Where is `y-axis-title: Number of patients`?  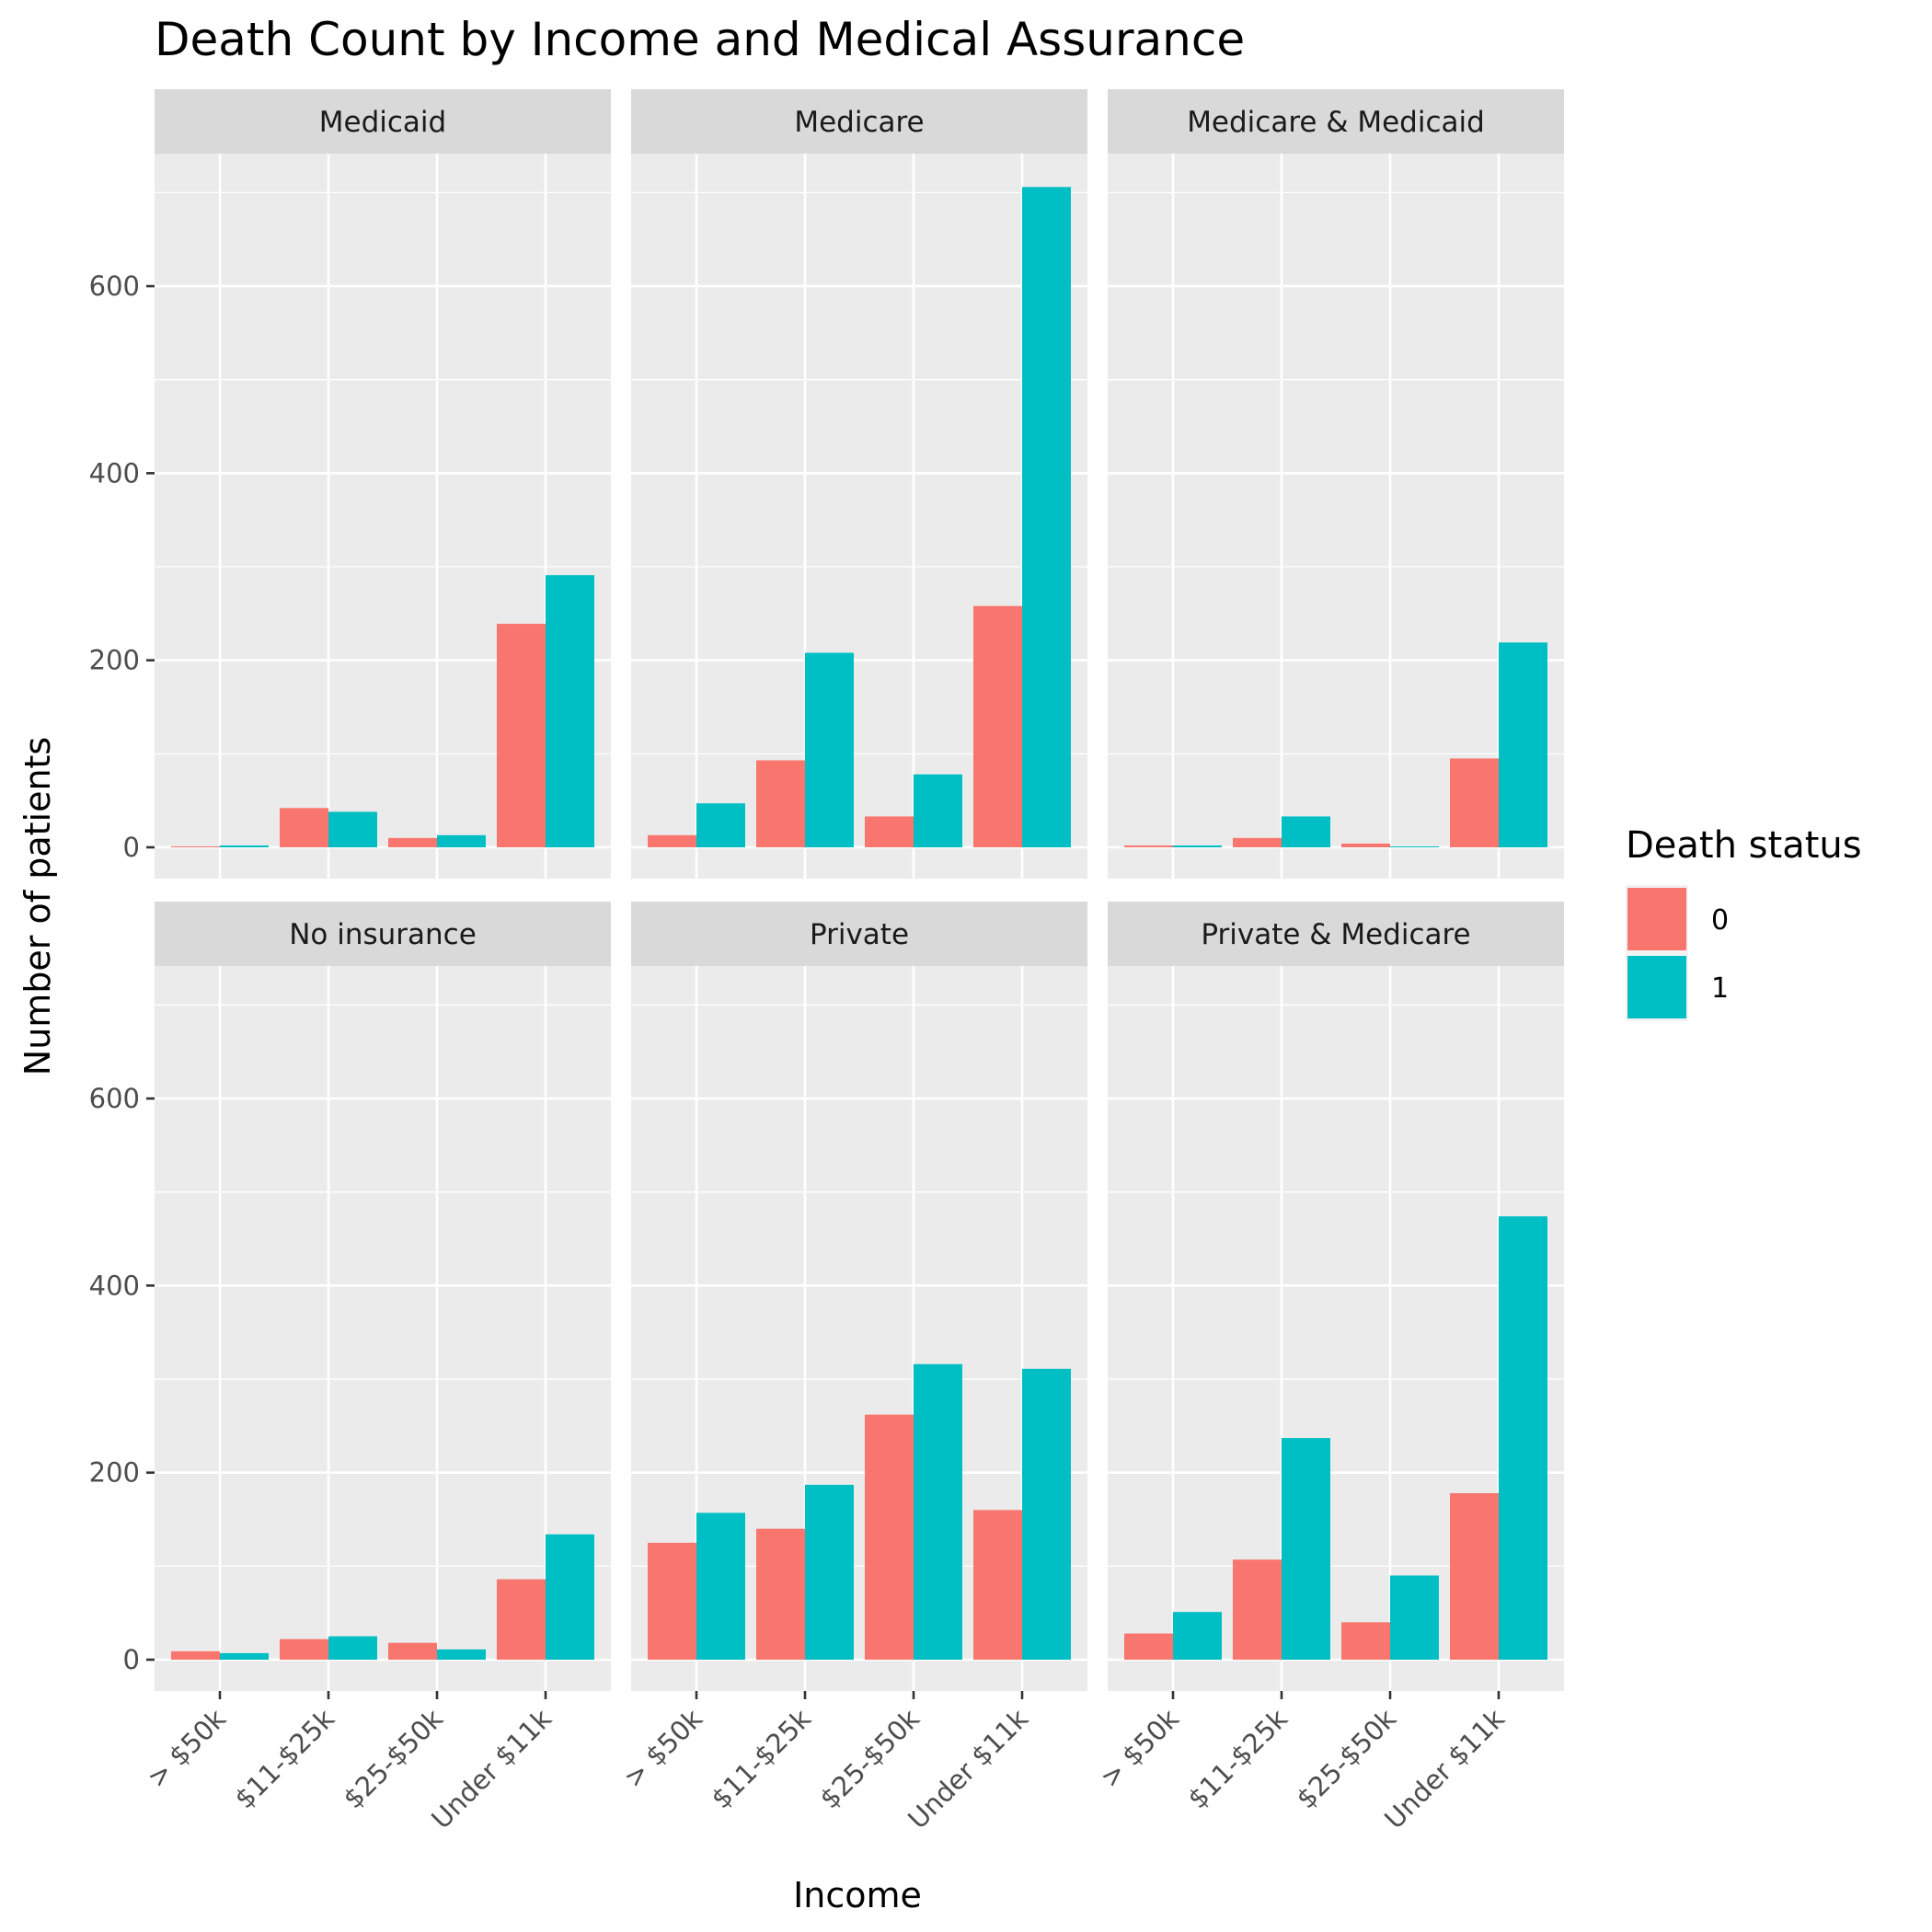
y-axis-title: Number of patients is located at coordinates (37, 906).